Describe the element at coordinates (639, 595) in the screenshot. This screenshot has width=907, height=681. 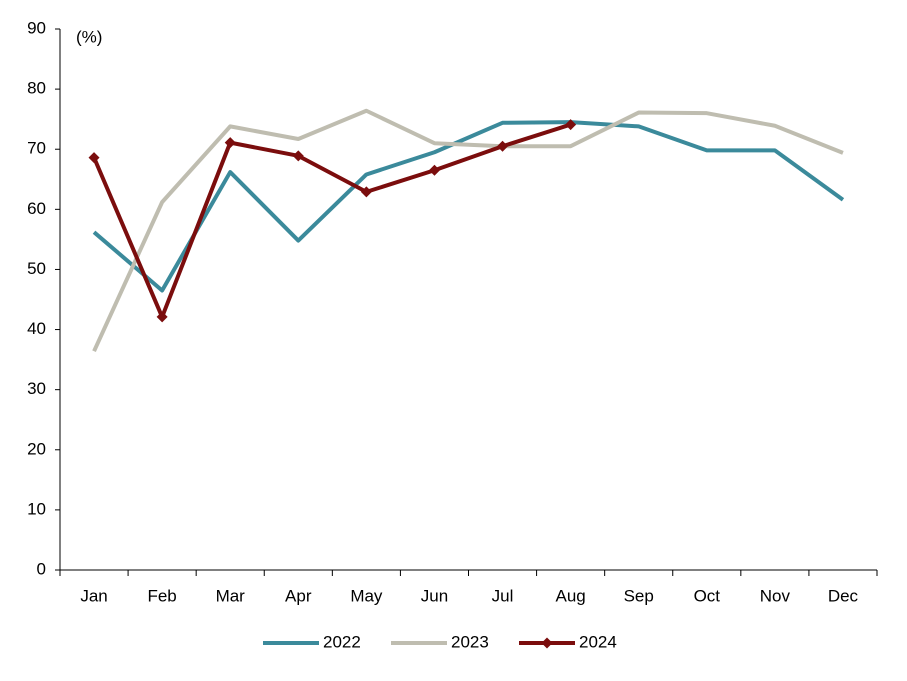
I see `x-tick-label: Sep` at that location.